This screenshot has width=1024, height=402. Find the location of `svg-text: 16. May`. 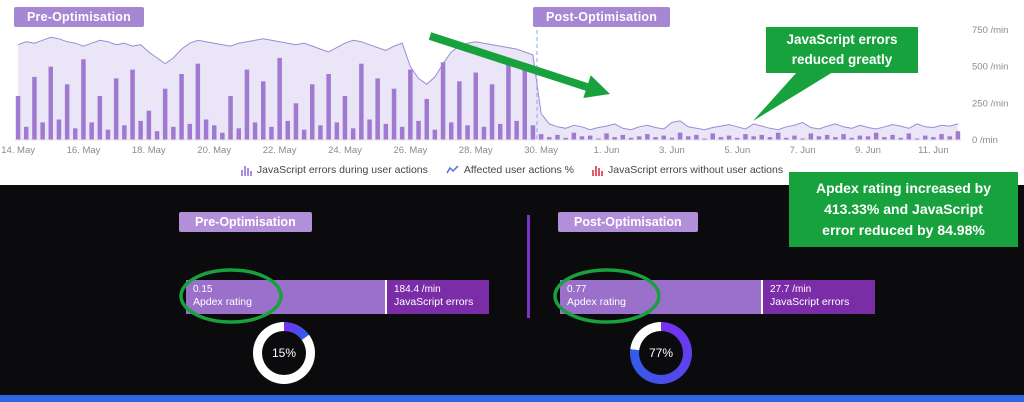

svg-text: 16. May is located at coordinates (84, 150).